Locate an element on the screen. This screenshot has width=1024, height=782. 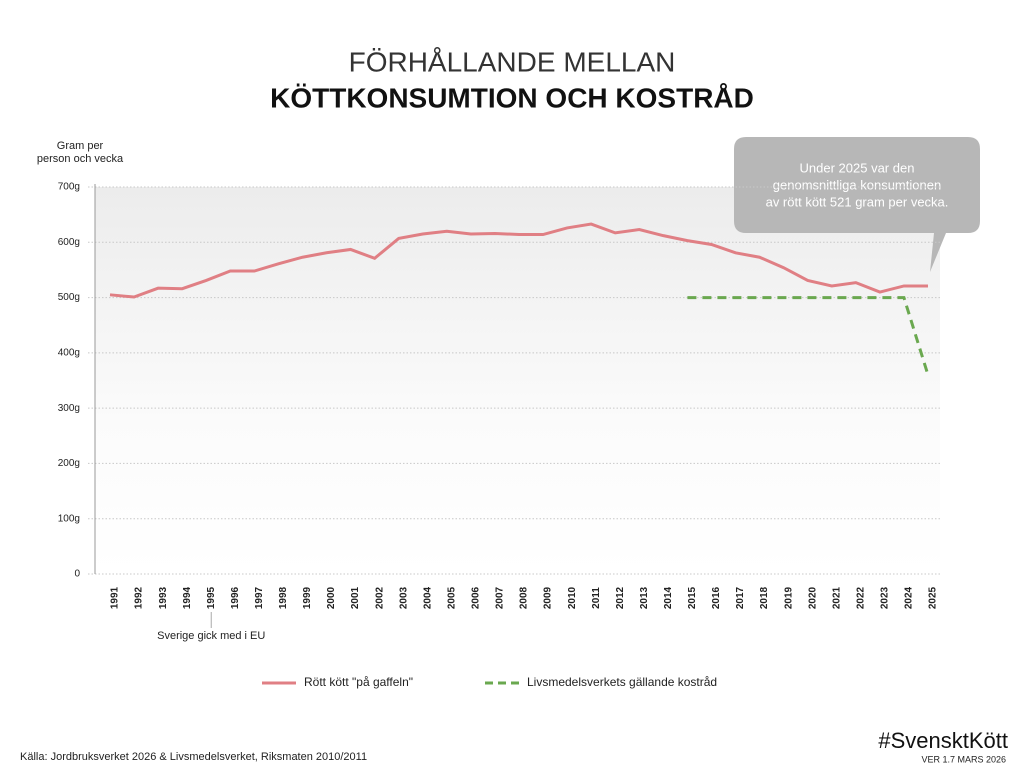
legend-label: Rött kött "på gaffeln" is located at coordinates (358, 682).